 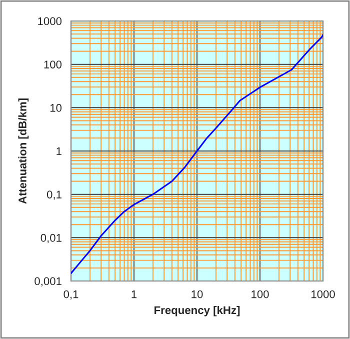 What do you see at coordinates (323, 294) in the screenshot?
I see `x-tick-label: 1000` at bounding box center [323, 294].